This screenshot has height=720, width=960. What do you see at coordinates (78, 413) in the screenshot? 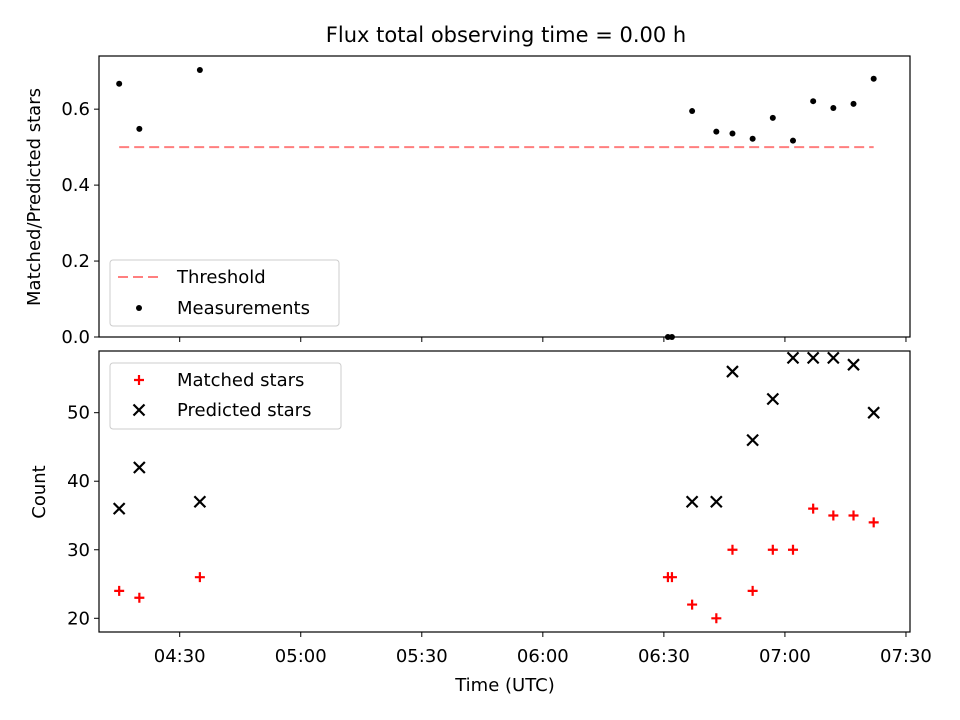
I see `bottom-y-tick-label: 50` at bounding box center [78, 413].